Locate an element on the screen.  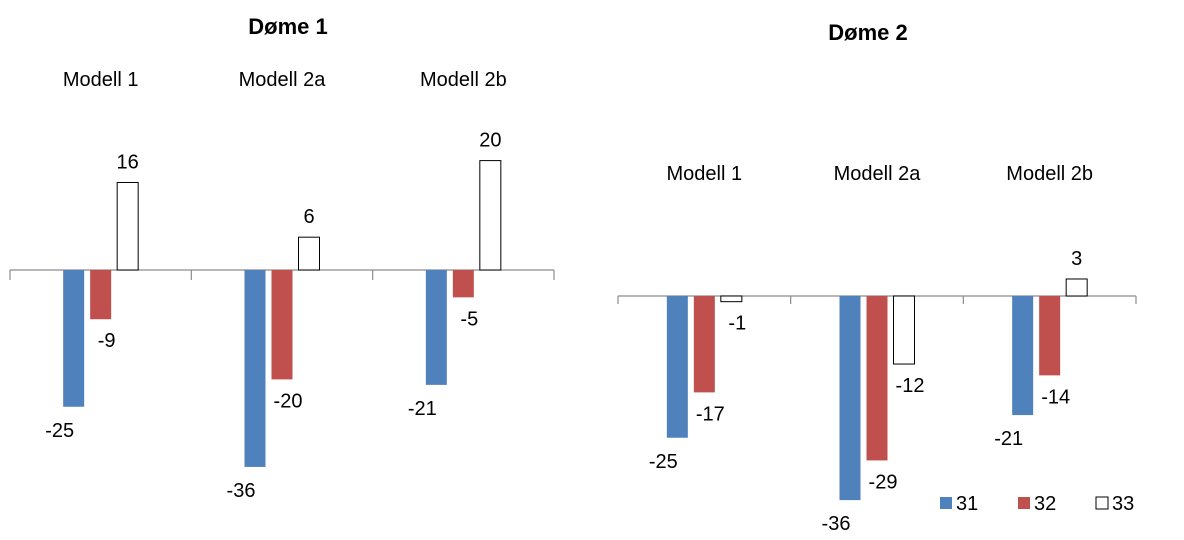
chart-2-title: Døme 2 is located at coordinates (867, 32).